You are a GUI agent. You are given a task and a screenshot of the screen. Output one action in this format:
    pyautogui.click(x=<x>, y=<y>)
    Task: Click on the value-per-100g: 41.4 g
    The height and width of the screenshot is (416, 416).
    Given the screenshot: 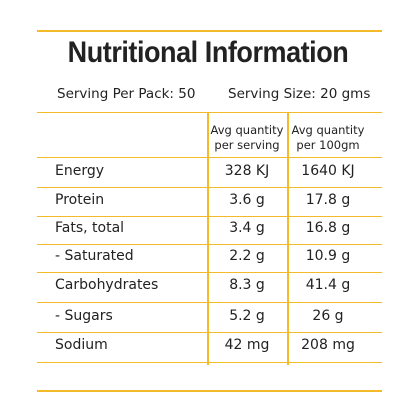 What is the action you would take?
    pyautogui.click(x=328, y=285)
    